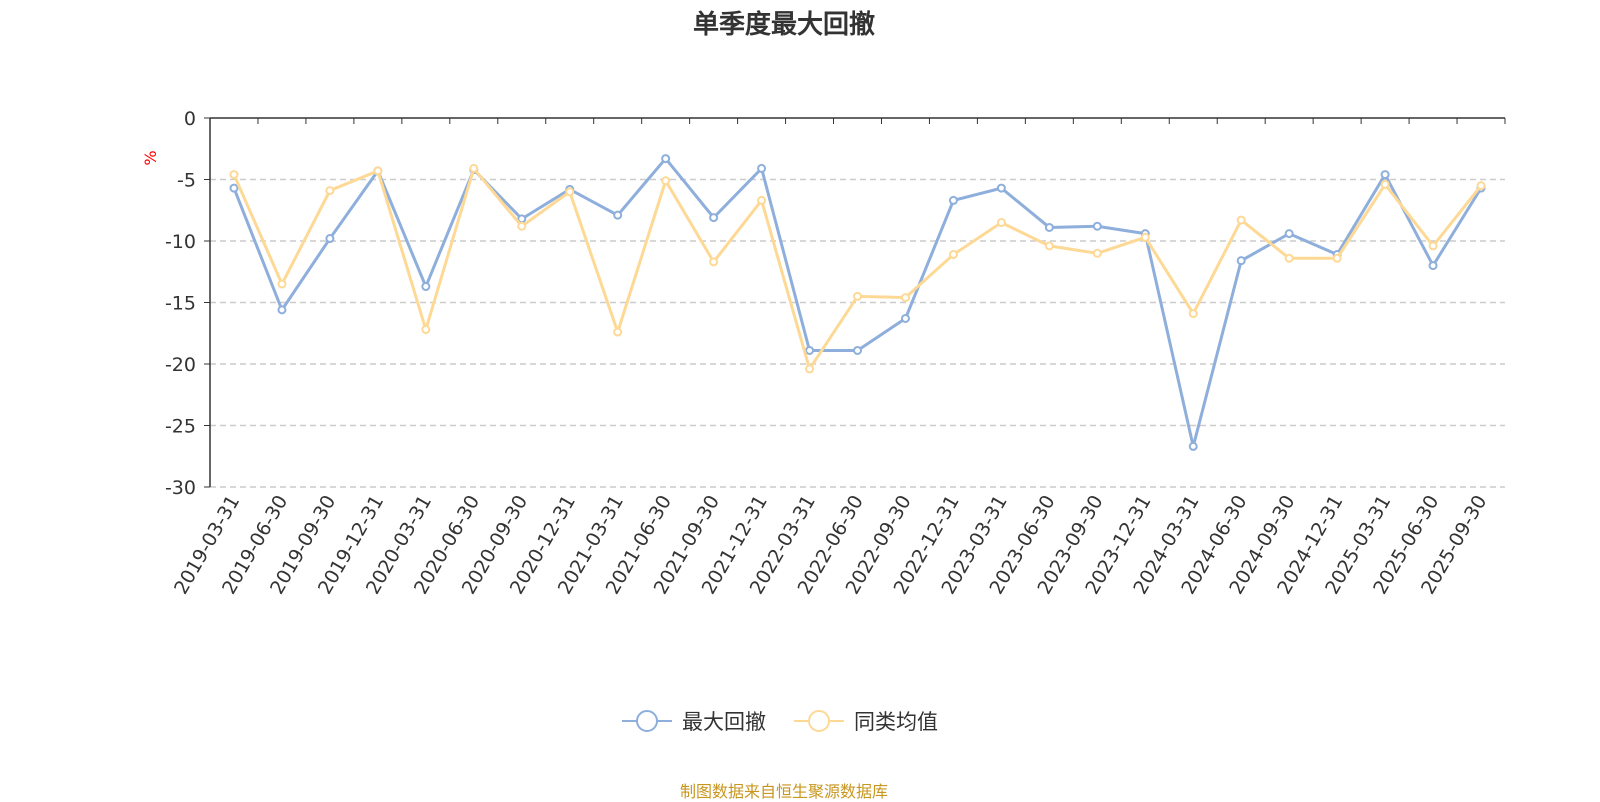 The height and width of the screenshot is (802, 1600). I want to click on legend-label: 最大回撤, so click(724, 722).